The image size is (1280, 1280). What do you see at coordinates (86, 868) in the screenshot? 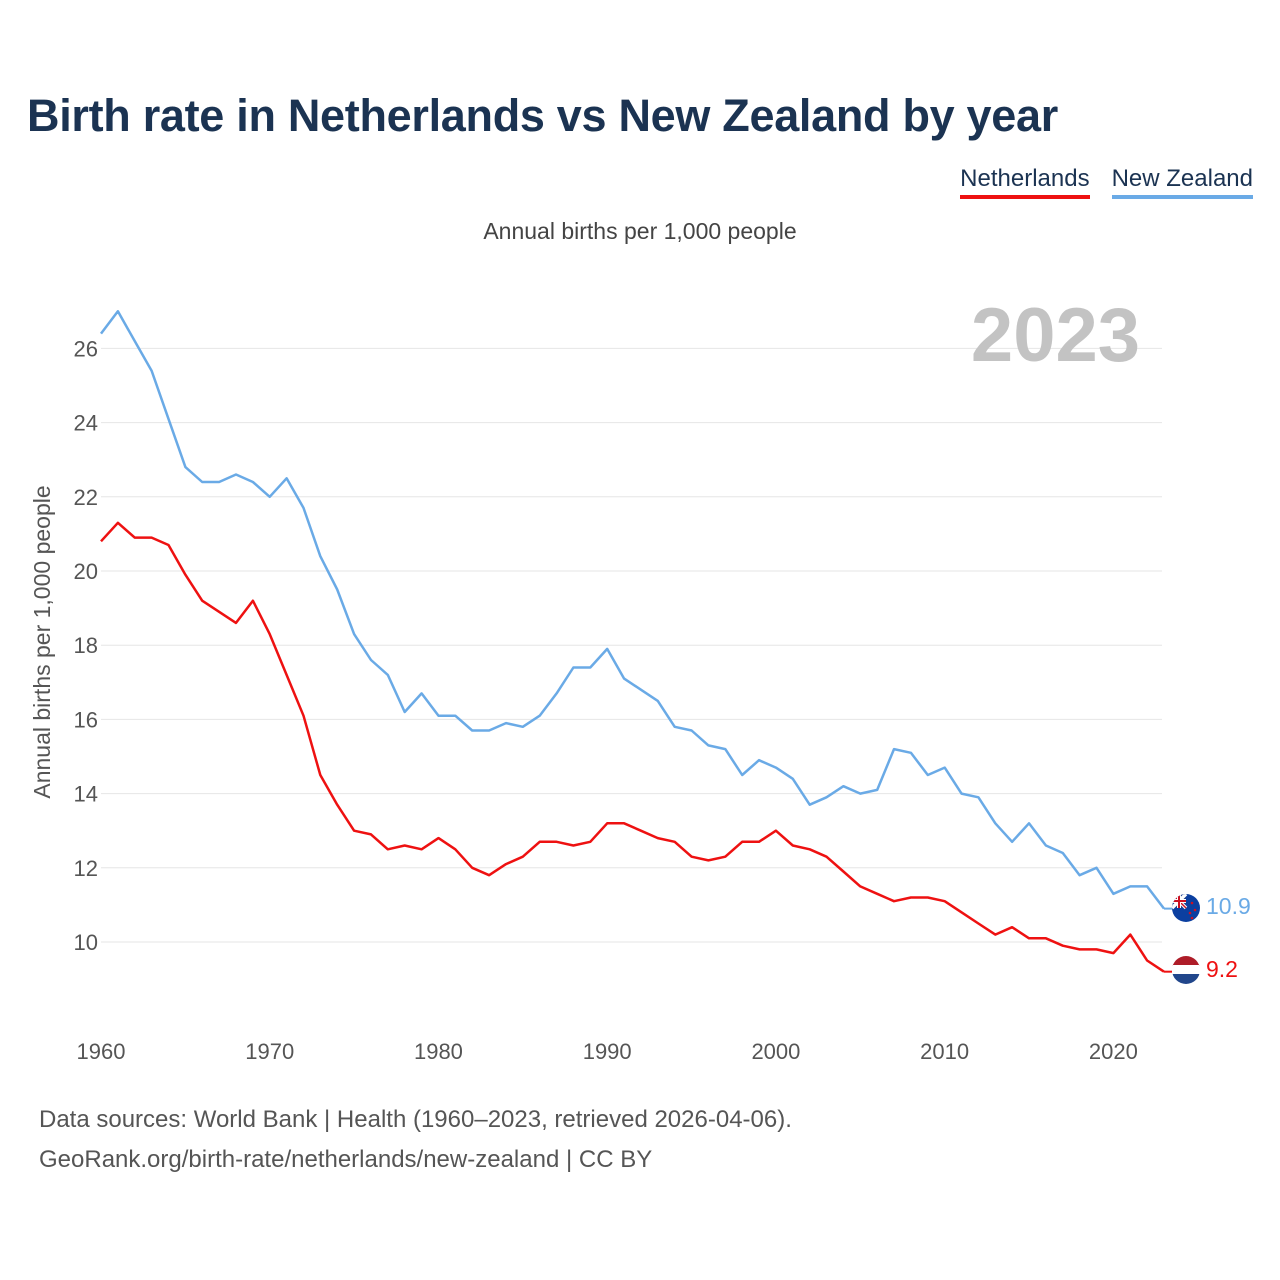
I see `y-tick-label: 12` at bounding box center [86, 868].